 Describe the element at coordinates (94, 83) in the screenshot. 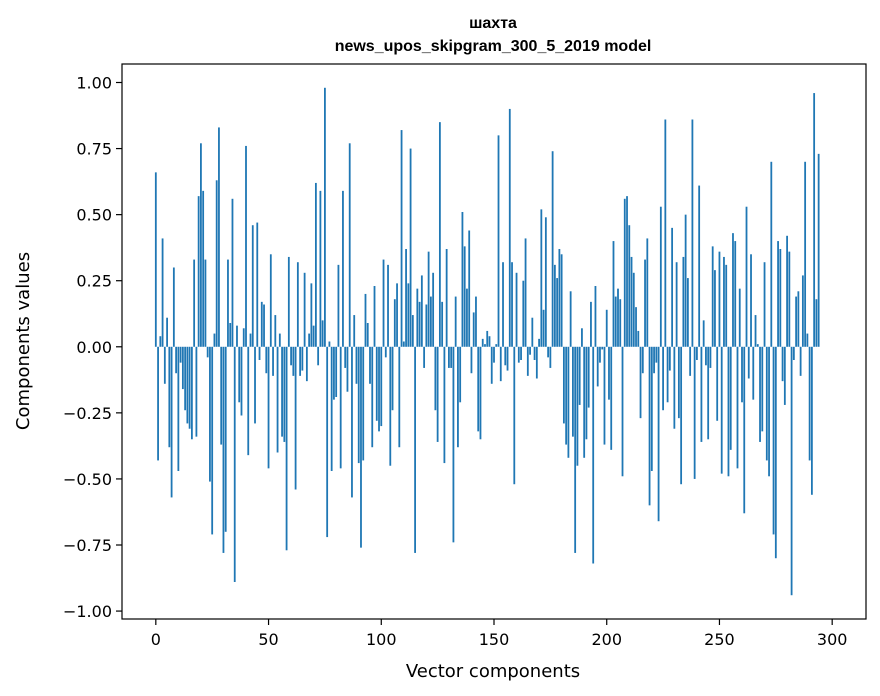

I see `y-tick-label: 1.00` at that location.